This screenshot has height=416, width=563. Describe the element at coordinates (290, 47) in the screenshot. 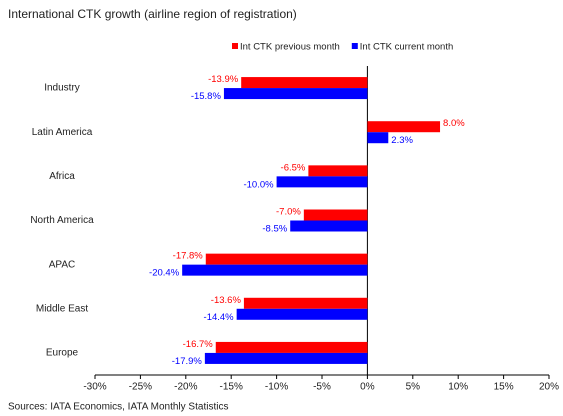

I see `legend-label: Int CTK previous month` at that location.